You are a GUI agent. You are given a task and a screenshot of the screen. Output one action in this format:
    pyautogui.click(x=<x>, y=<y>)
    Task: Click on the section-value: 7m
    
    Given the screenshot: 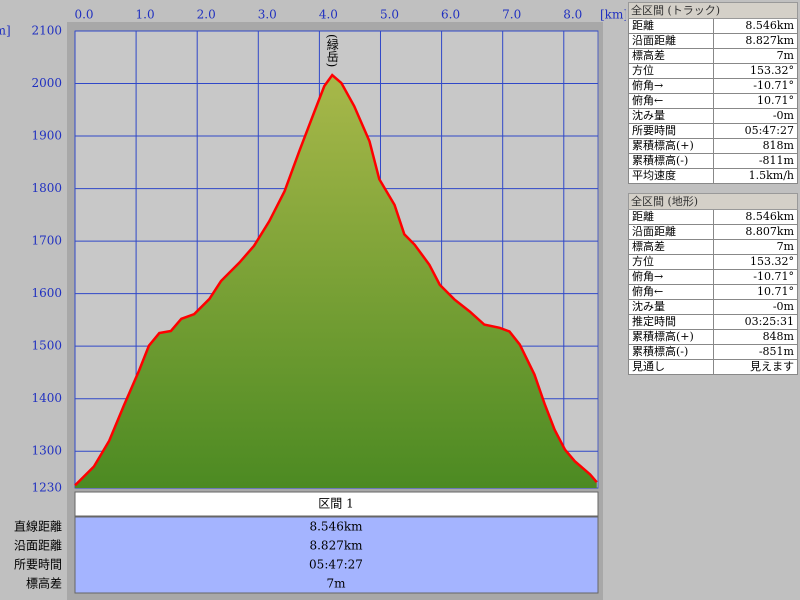 What is the action you would take?
    pyautogui.click(x=336, y=584)
    